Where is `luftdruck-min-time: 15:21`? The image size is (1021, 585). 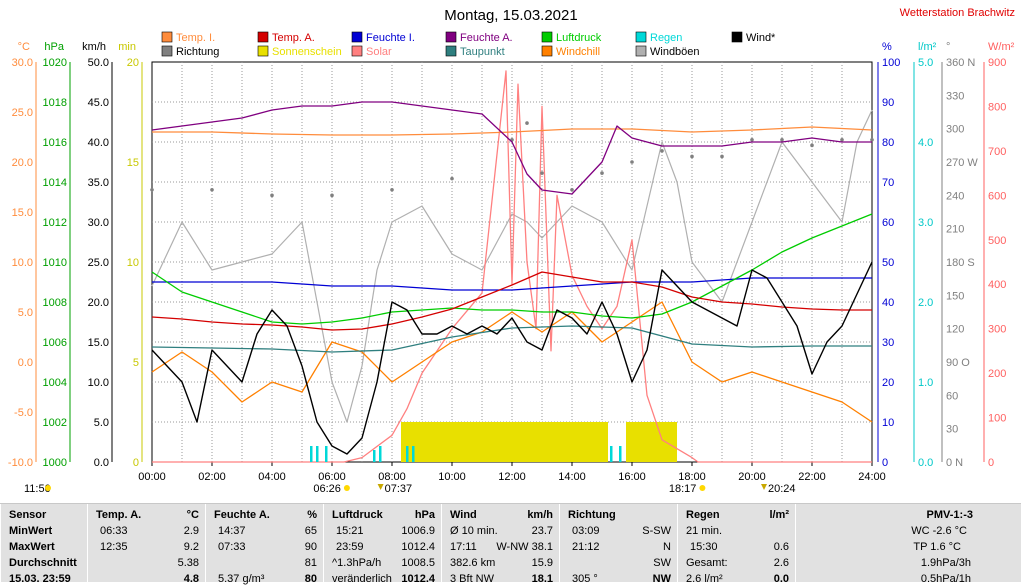
luftdruck-min-time: 15:21 is located at coordinates (350, 531).